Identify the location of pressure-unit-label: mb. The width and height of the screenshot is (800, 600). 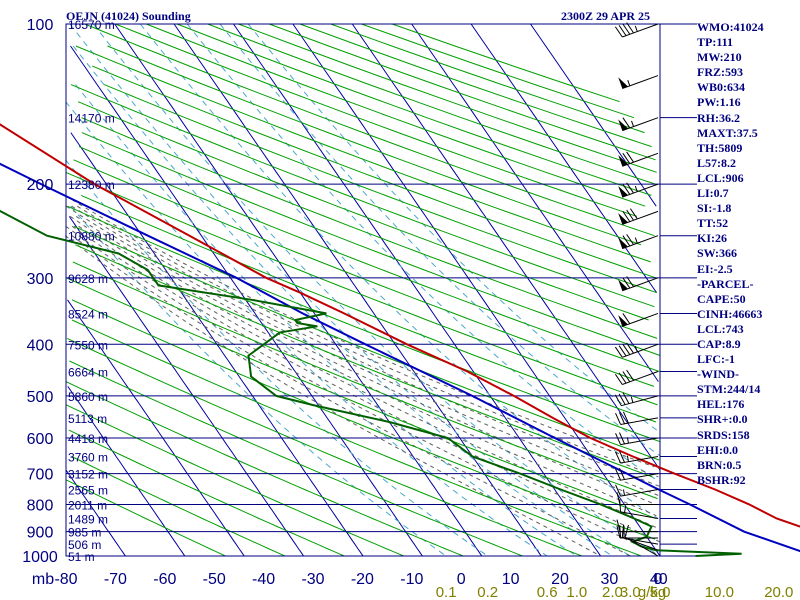
(43, 579).